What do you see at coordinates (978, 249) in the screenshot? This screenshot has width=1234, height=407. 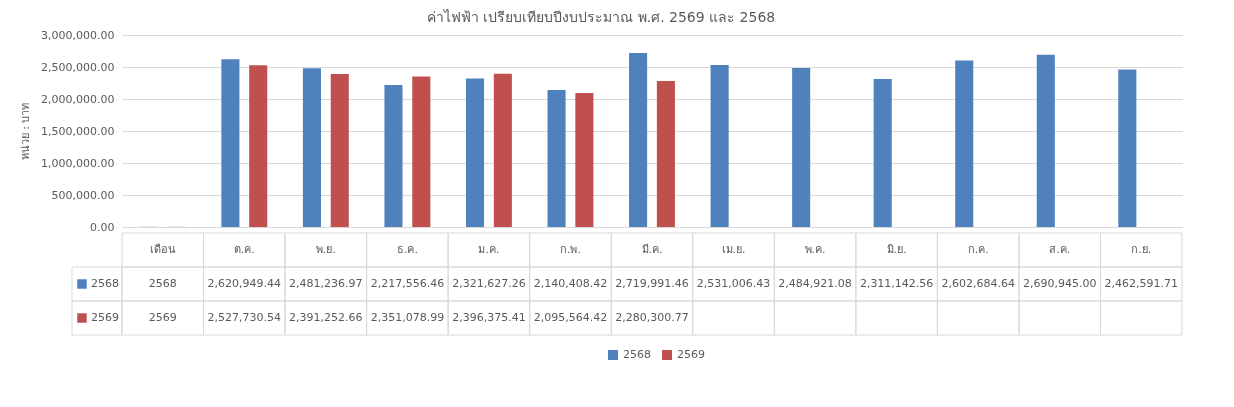 I see `x-tick-label: ก.ค.` at bounding box center [978, 249].